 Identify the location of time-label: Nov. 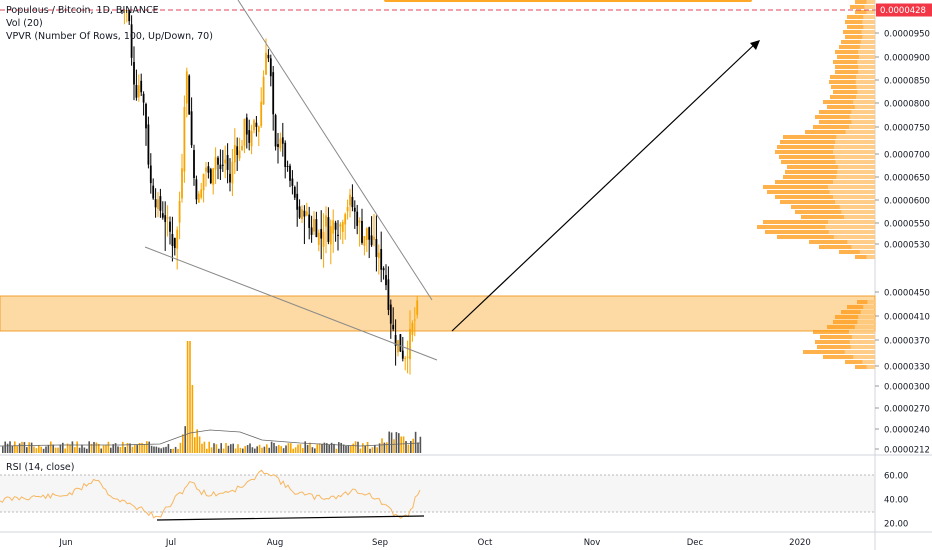
(592, 543).